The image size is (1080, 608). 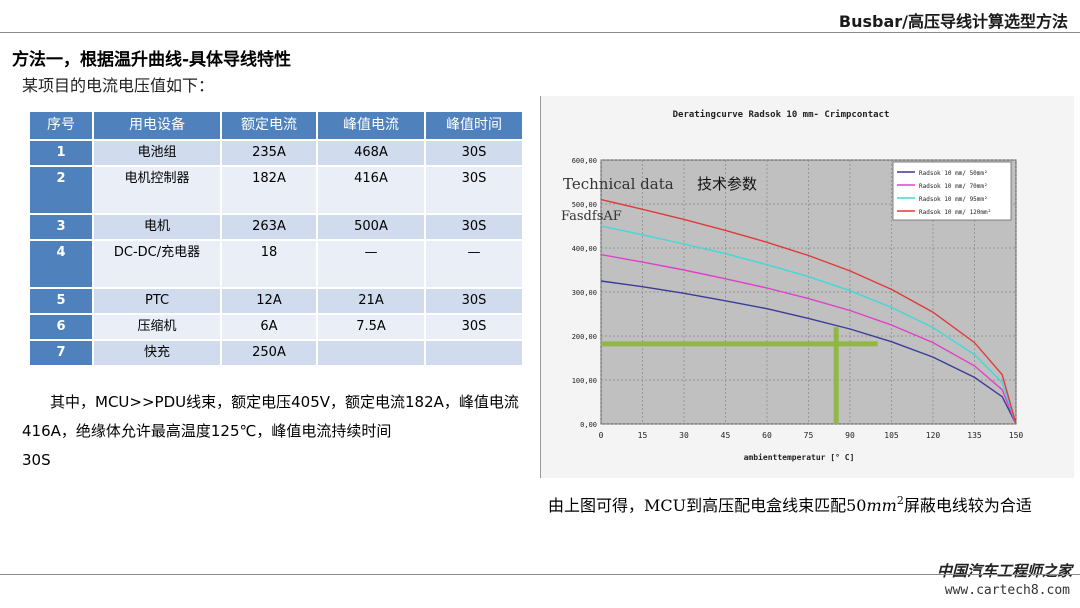 What do you see at coordinates (767, 435) in the screenshot?
I see `x-tick-label: 60` at bounding box center [767, 435].